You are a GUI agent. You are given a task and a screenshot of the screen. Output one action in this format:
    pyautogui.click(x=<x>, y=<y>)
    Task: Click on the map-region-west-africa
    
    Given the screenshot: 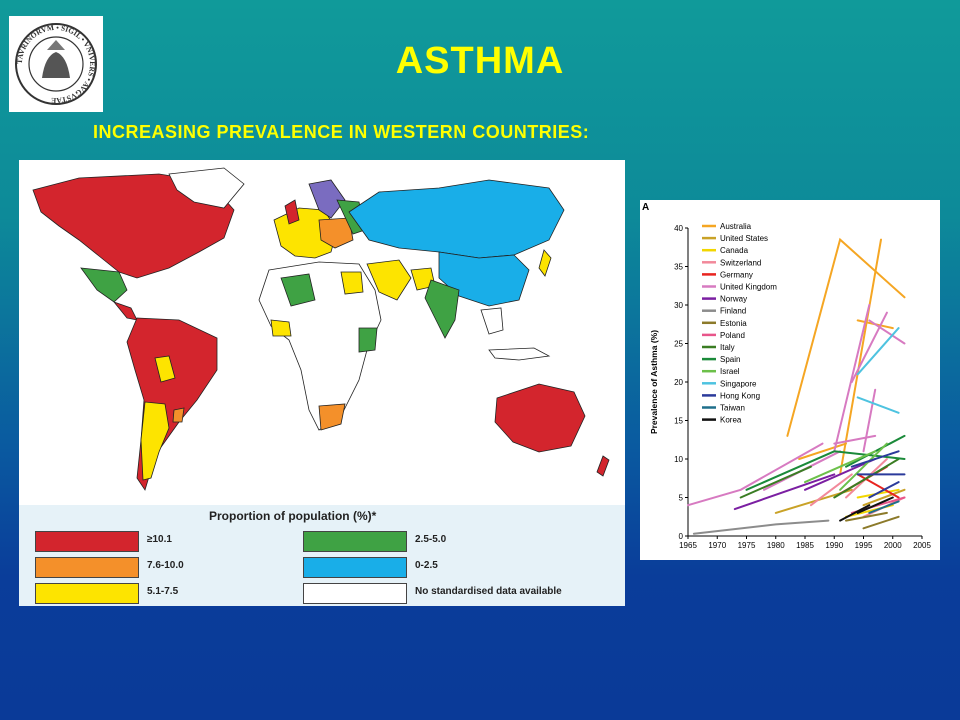 What is the action you would take?
    pyautogui.click(x=281, y=328)
    